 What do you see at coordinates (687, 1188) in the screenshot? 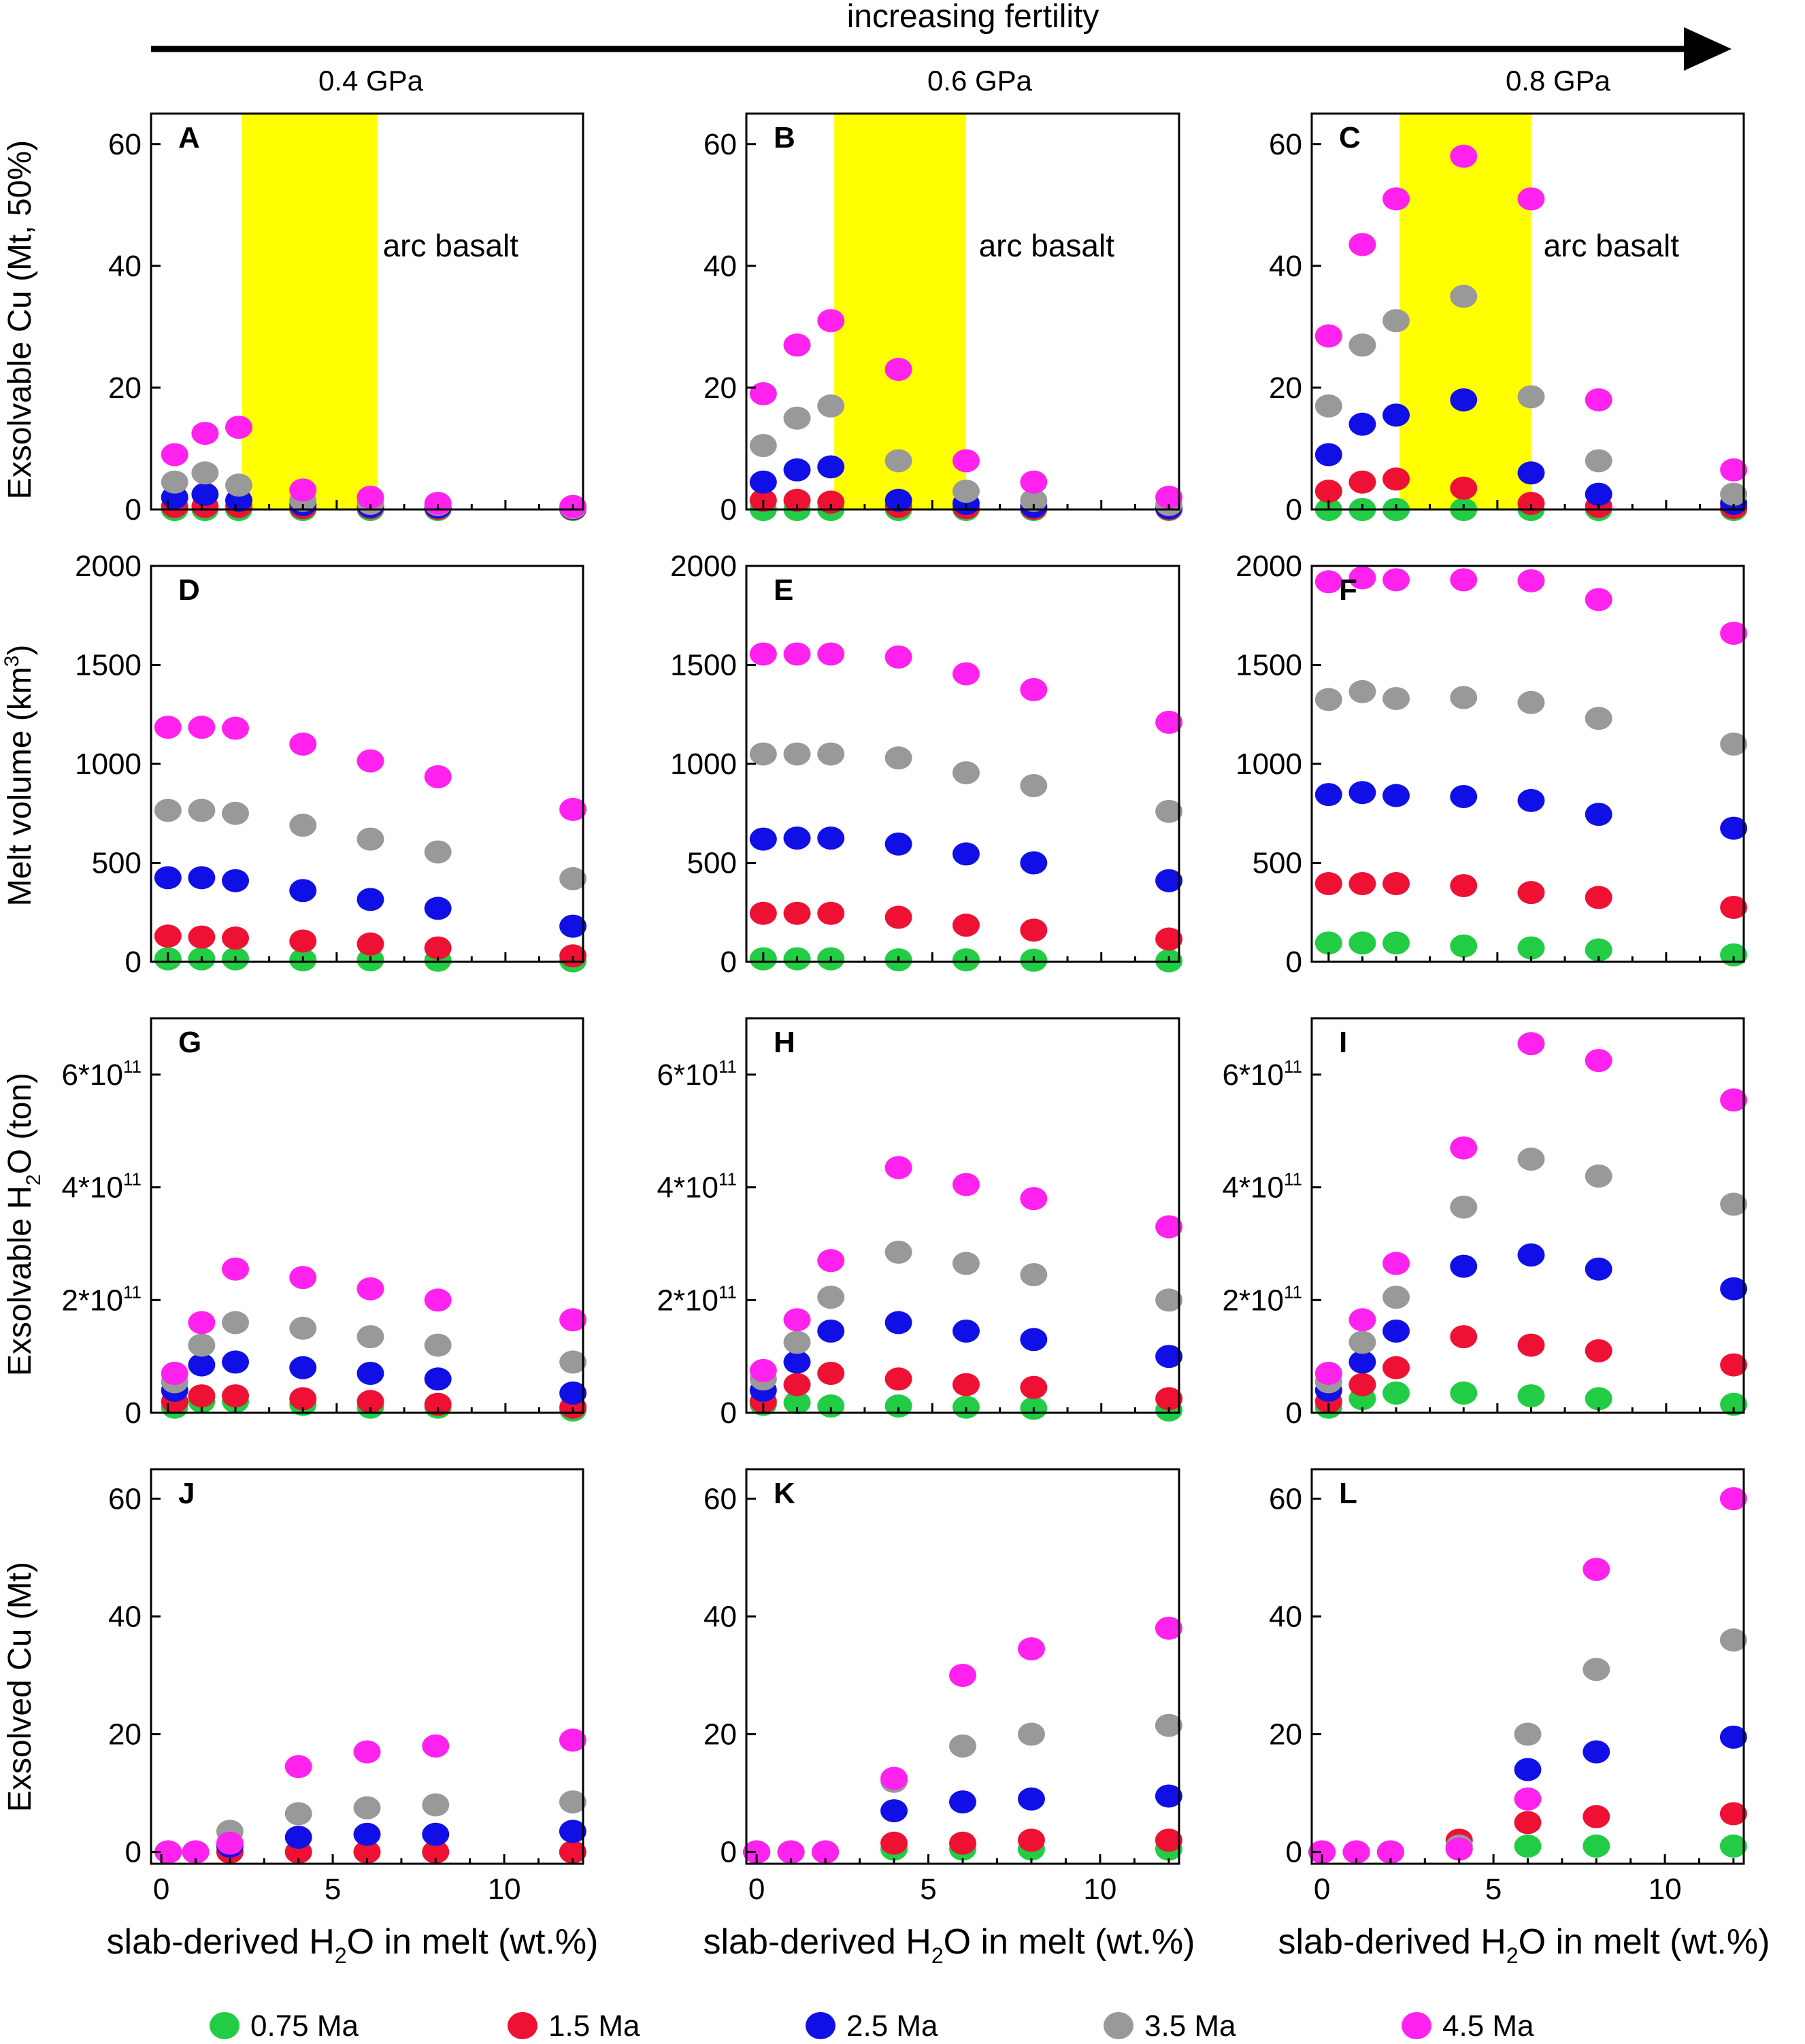
I see `y-tick-mantissa: 4*10` at bounding box center [687, 1188].